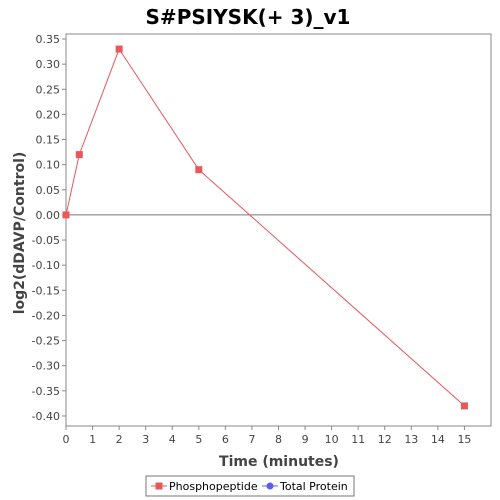  What do you see at coordinates (172, 439) in the screenshot?
I see `x-tick-label: 4` at bounding box center [172, 439].